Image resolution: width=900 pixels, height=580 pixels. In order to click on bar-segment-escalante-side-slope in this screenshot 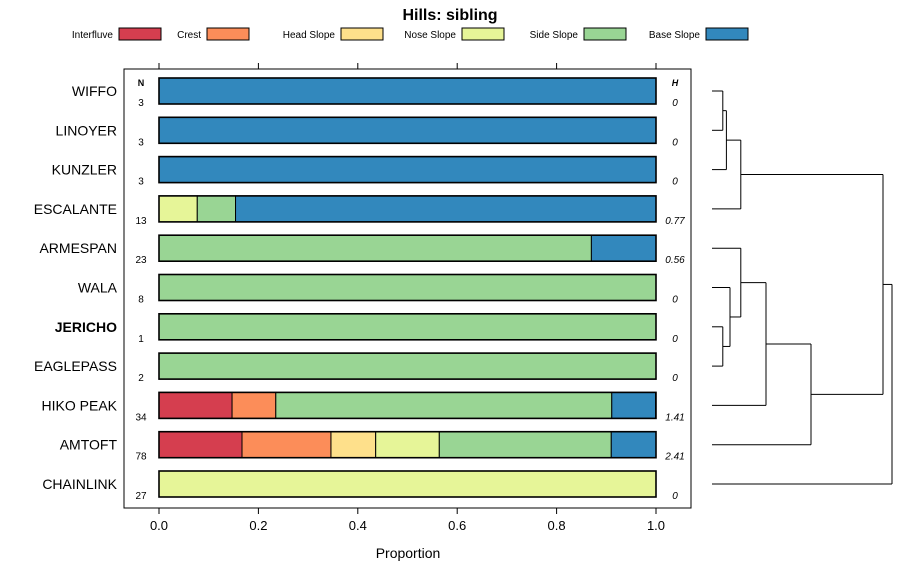, I will do `click(216, 209)`.